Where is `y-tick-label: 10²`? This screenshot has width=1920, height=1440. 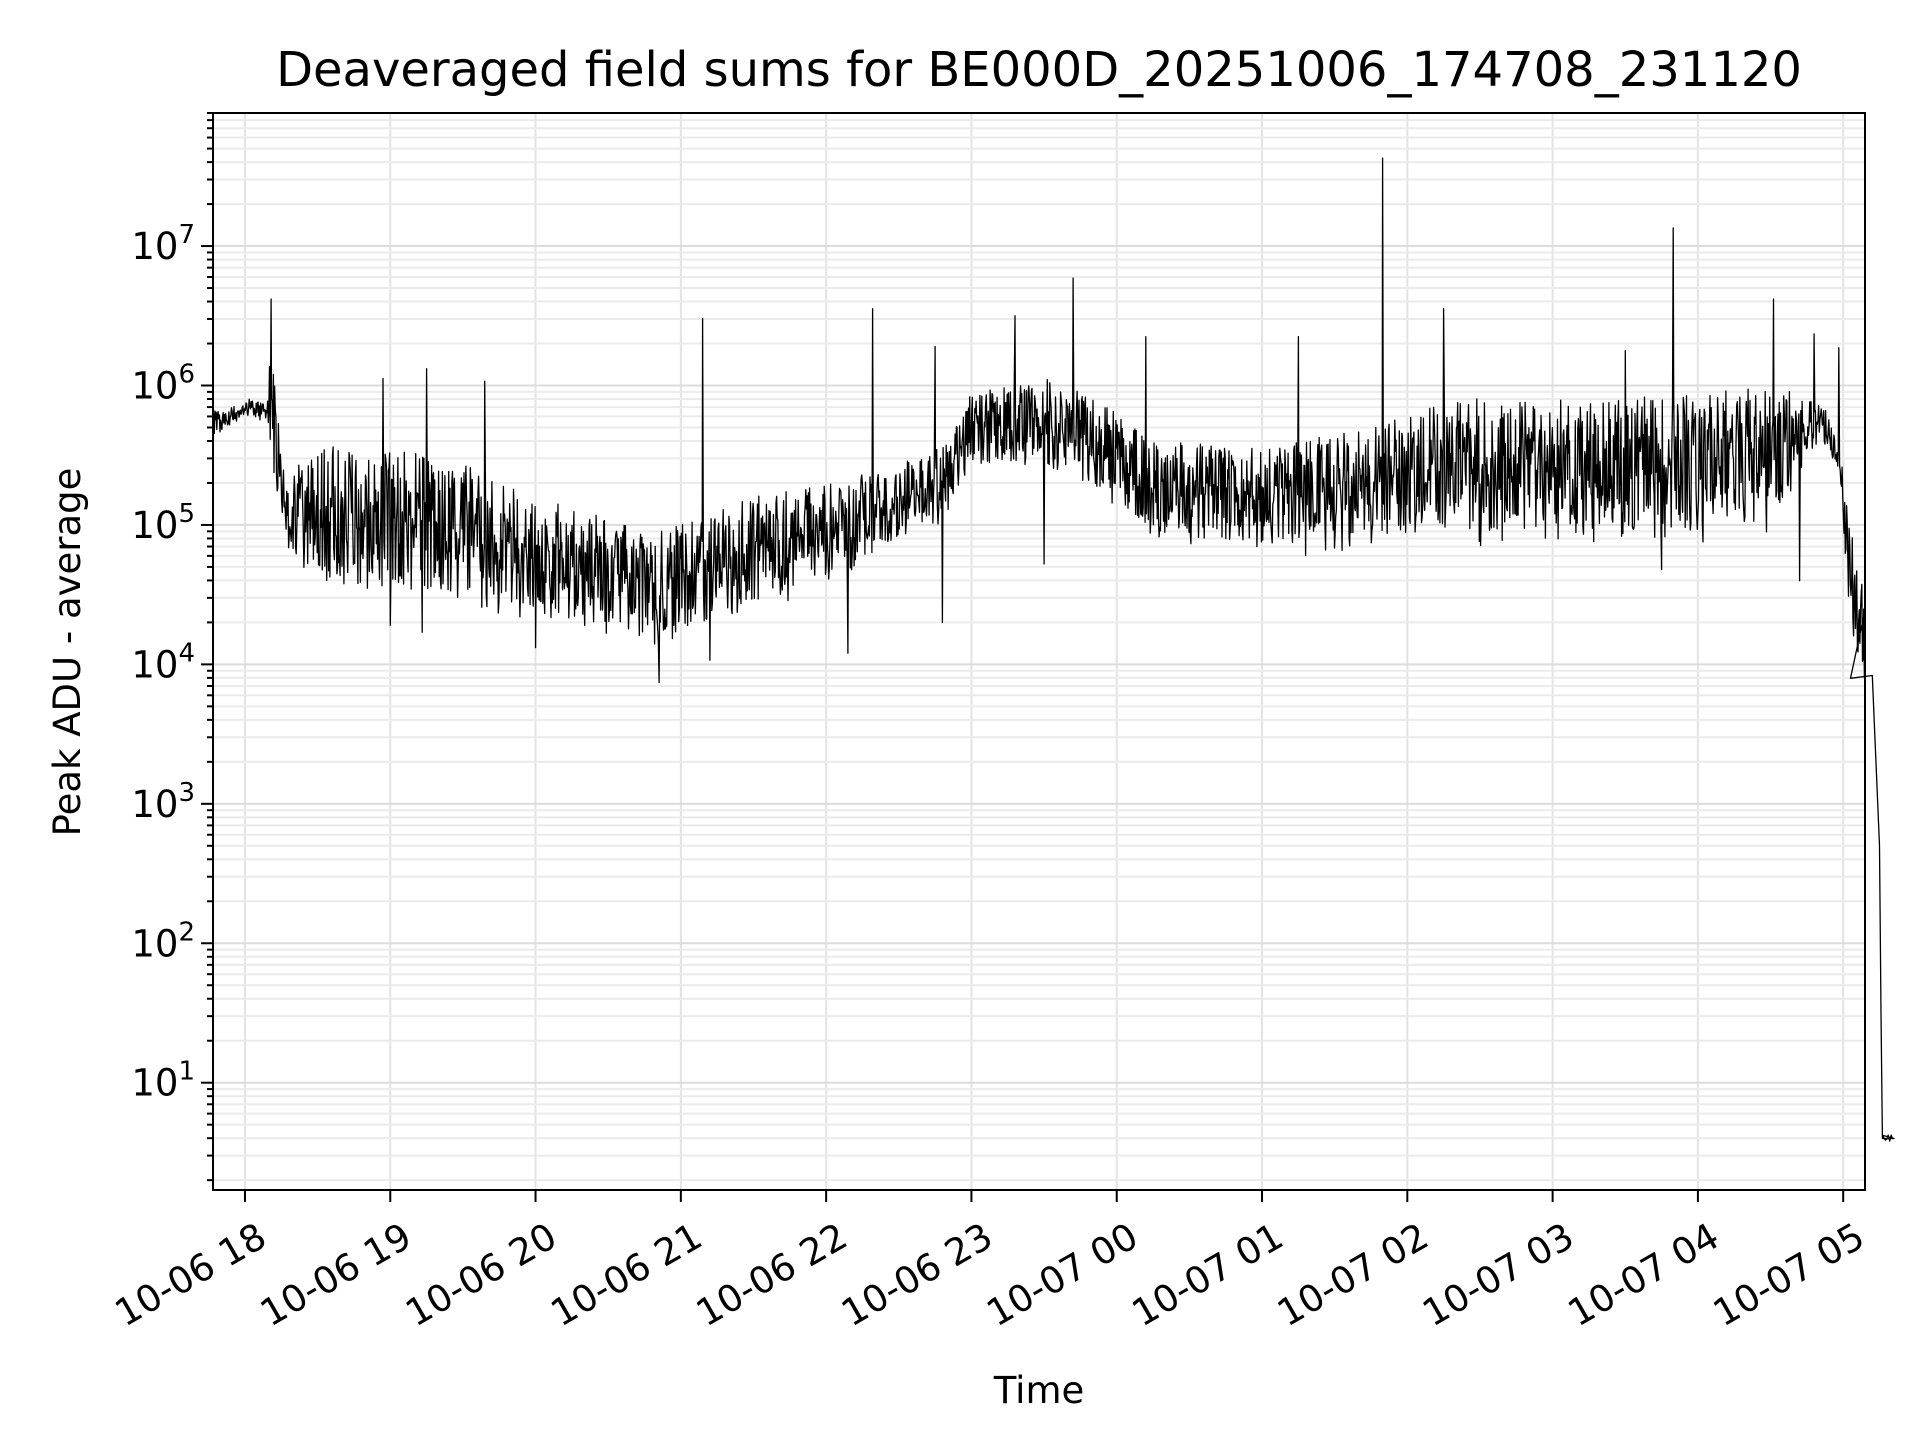
y-tick-label: 10² is located at coordinates (163, 941).